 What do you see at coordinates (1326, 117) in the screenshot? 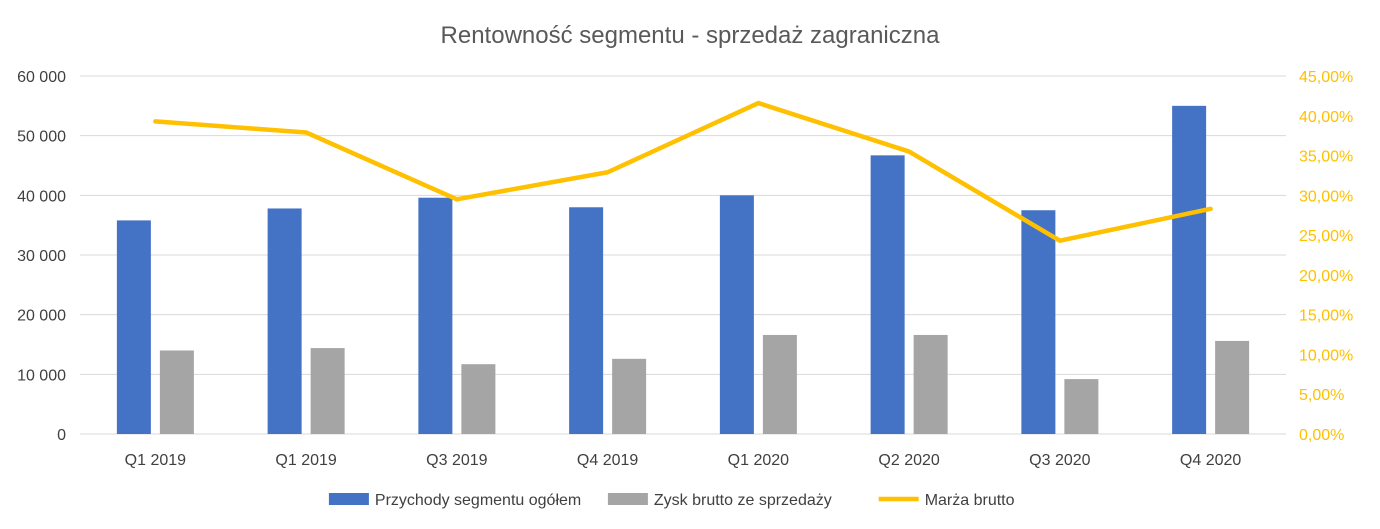
I see `right-tick-label: 40,00%` at bounding box center [1326, 117].